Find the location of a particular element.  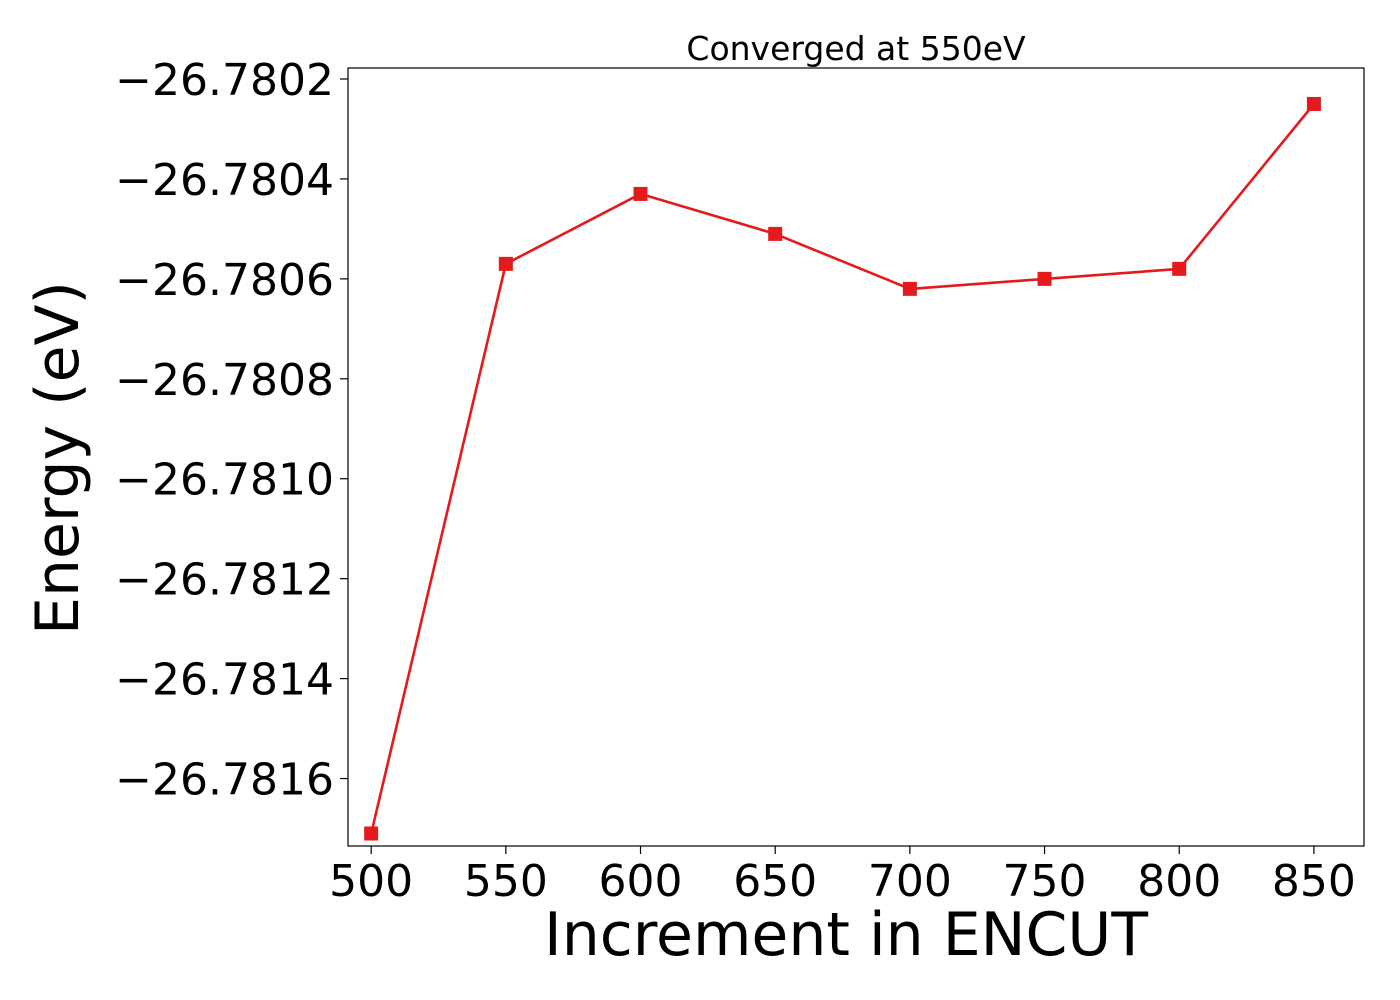

chart-title: Converged at 550eV is located at coordinates (856, 48).